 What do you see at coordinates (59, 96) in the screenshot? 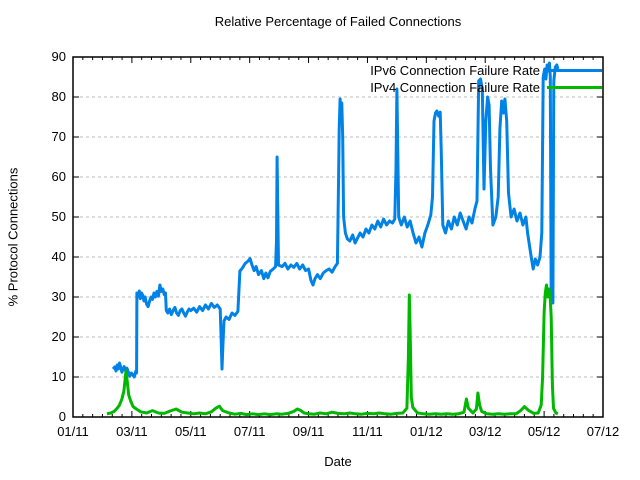
I see `svg-text: 80` at bounding box center [59, 96].